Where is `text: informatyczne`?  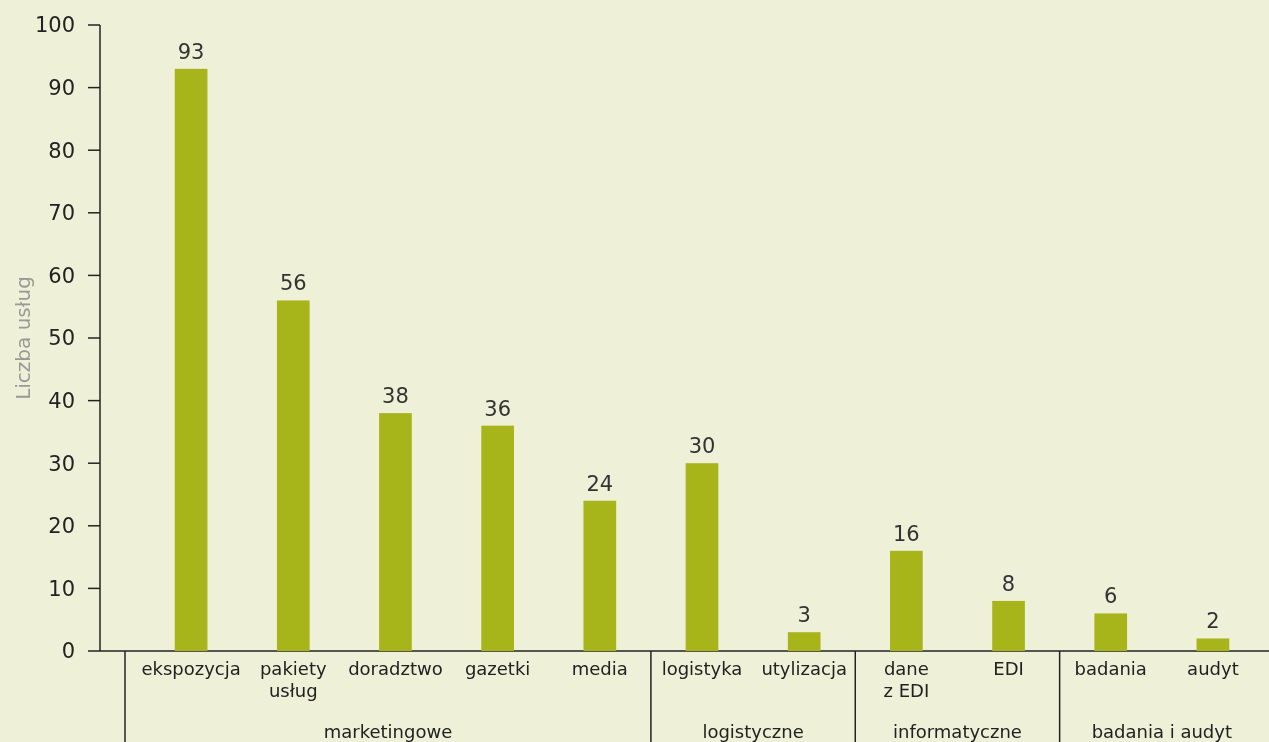
text: informatyczne is located at coordinates (957, 731).